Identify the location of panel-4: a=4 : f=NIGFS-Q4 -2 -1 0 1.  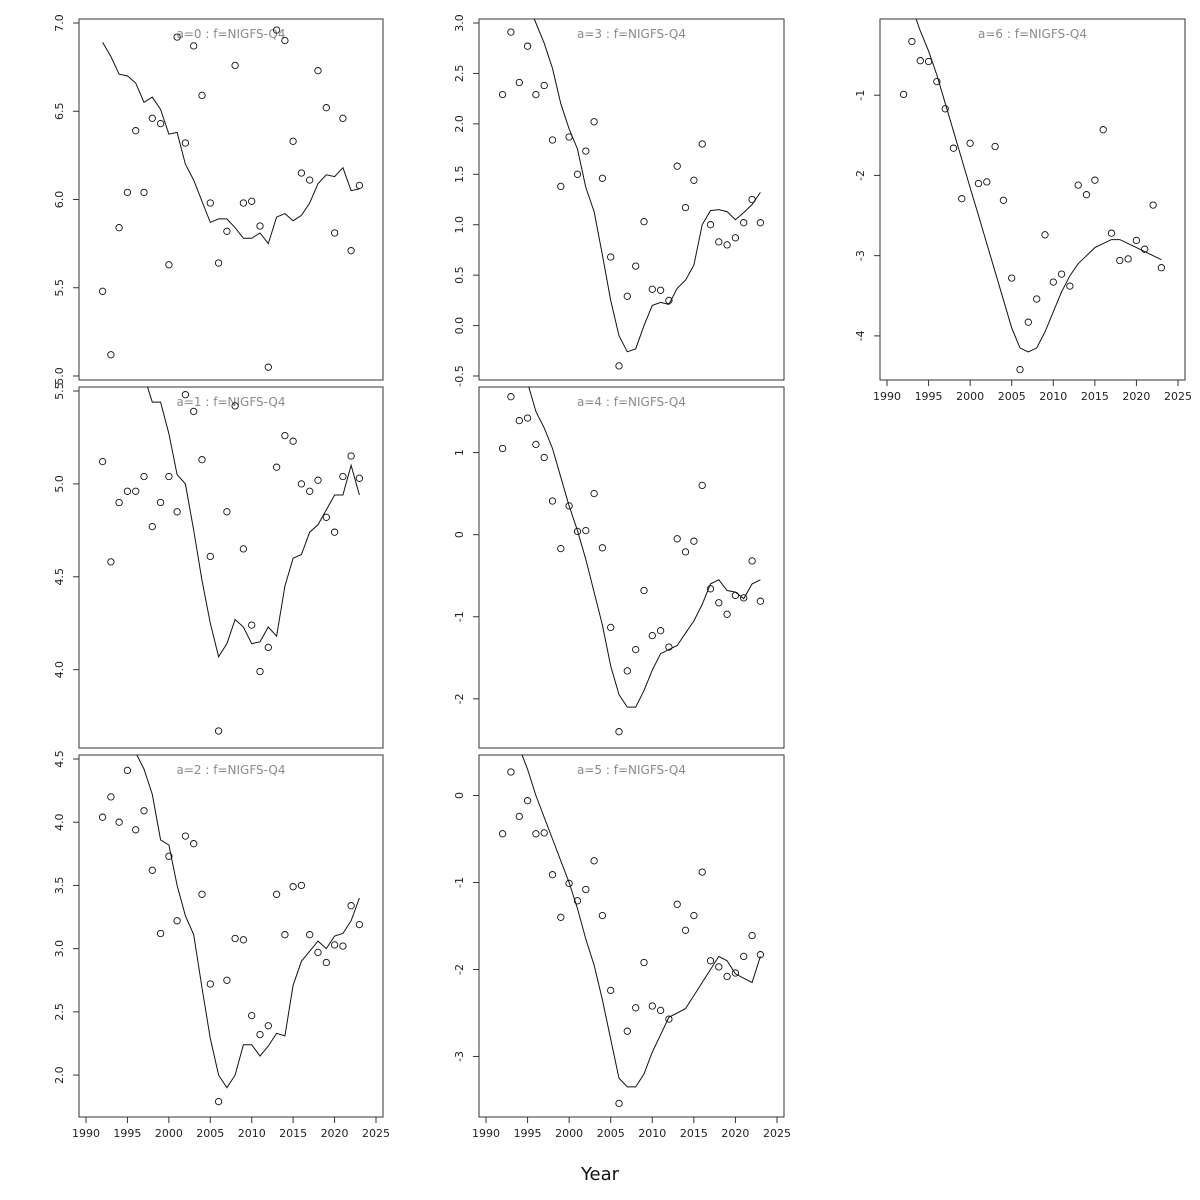
(619, 567).